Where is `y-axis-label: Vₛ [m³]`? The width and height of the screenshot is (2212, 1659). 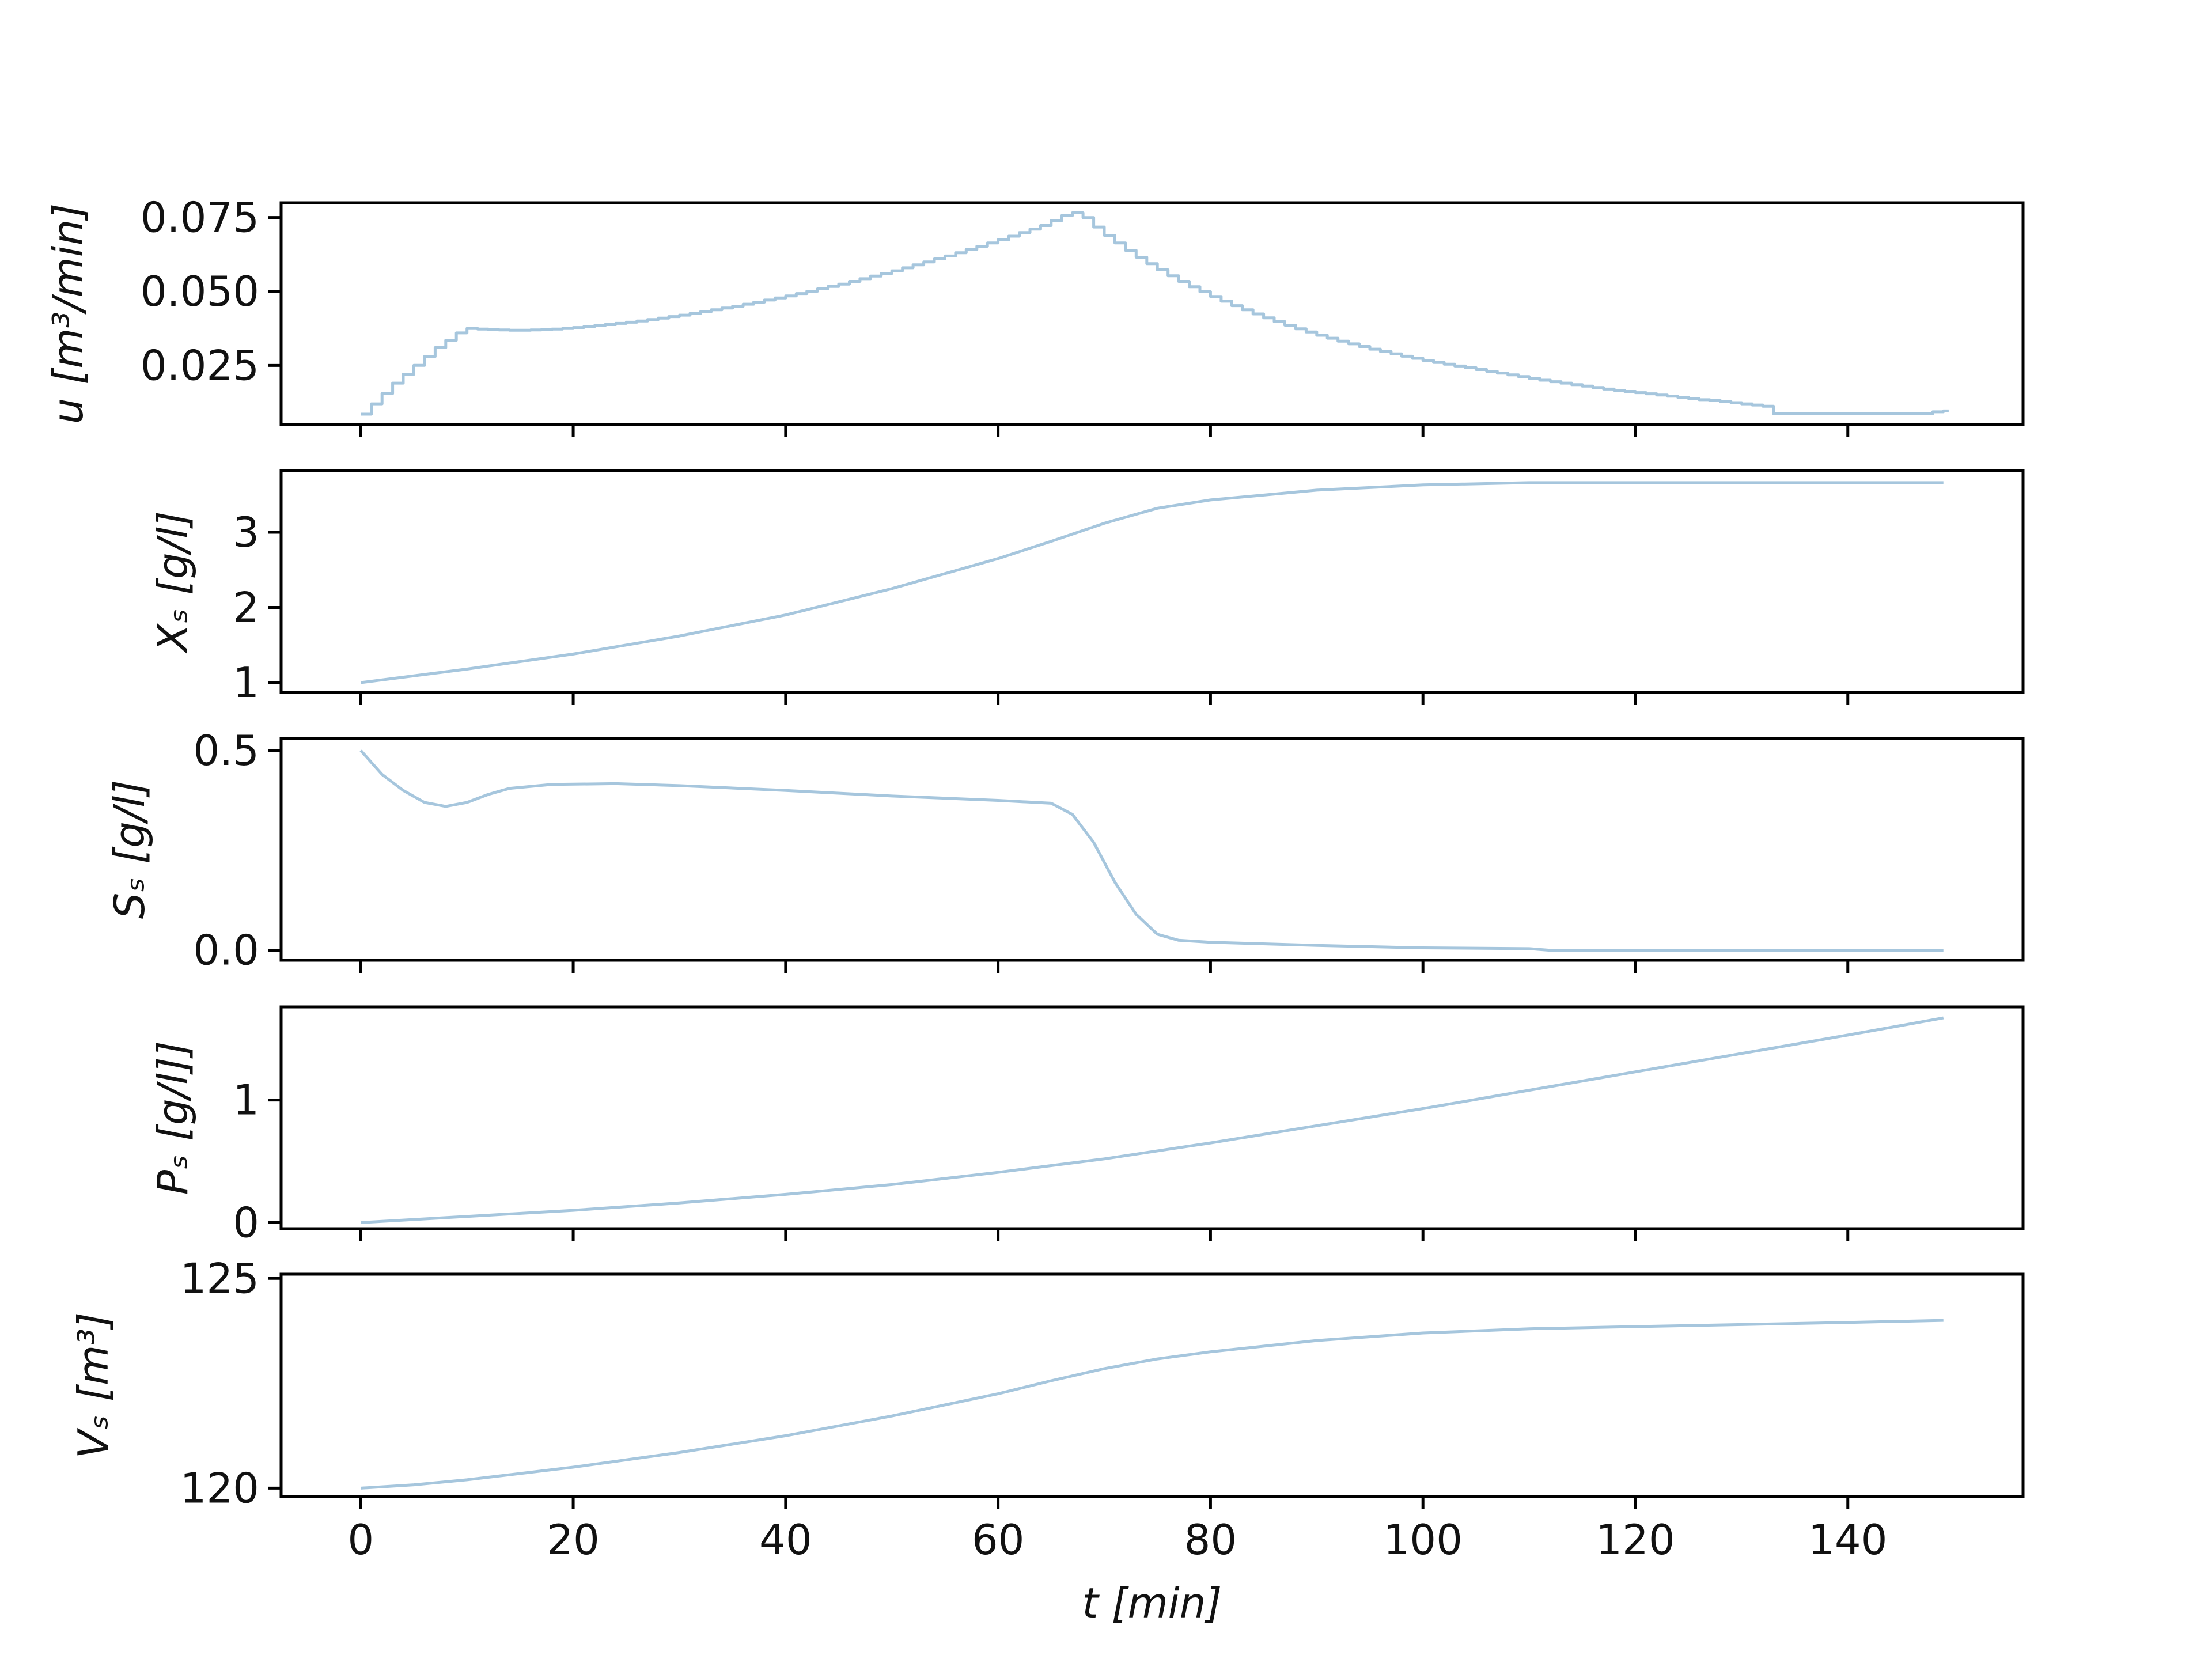 y-axis-label: Vₛ [m³] is located at coordinates (93, 1385).